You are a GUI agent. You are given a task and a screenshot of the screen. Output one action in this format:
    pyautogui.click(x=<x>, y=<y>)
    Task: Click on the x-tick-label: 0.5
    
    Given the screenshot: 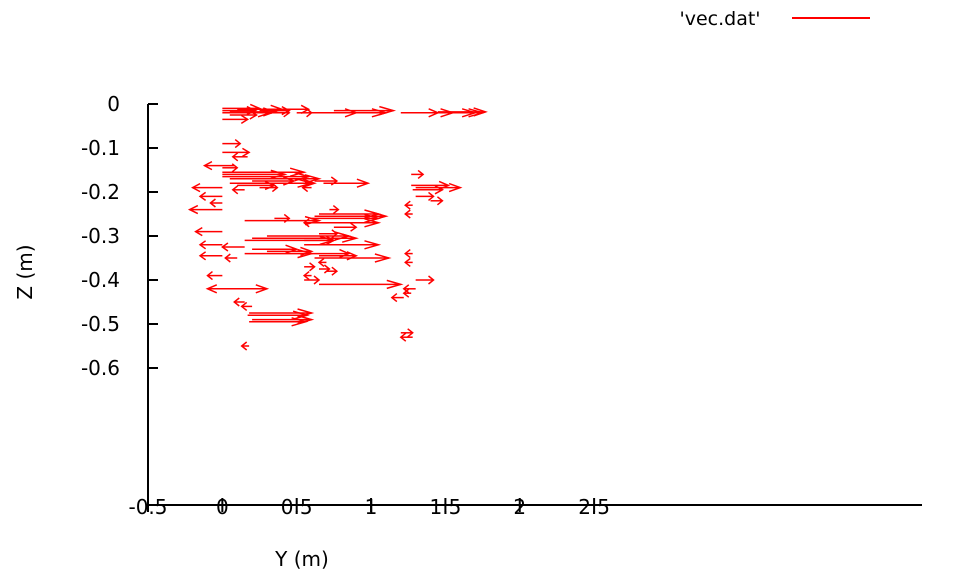 What is the action you would take?
    pyautogui.click(x=297, y=507)
    